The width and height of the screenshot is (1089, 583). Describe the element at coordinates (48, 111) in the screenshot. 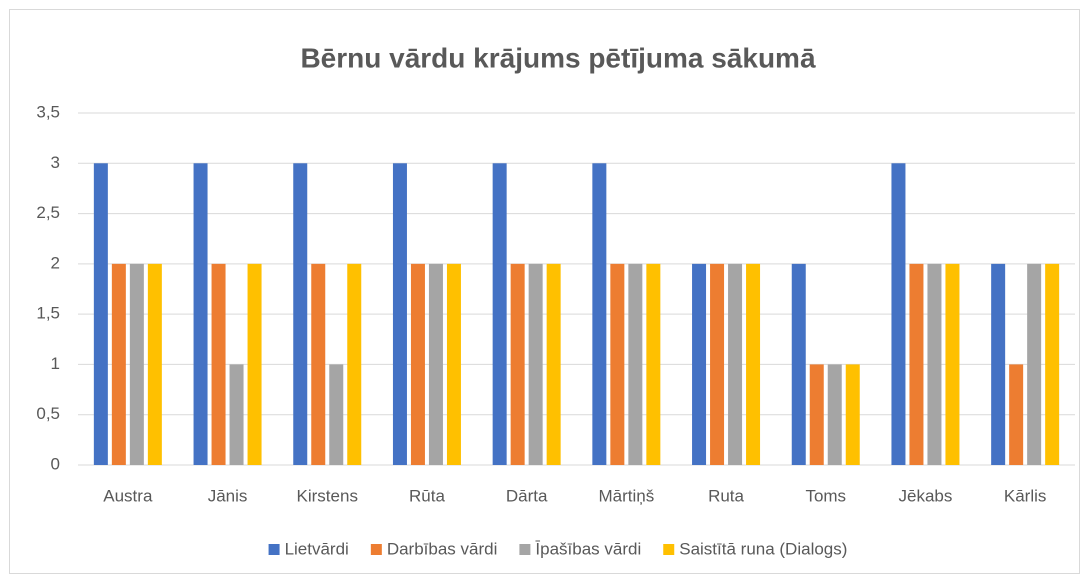

I see `y-tick-label: 3,5` at that location.